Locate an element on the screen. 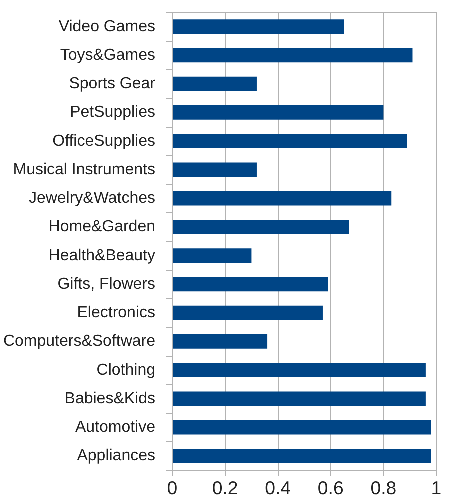 The width and height of the screenshot is (450, 497). y-tick-label: Toys&Games is located at coordinates (108, 55).